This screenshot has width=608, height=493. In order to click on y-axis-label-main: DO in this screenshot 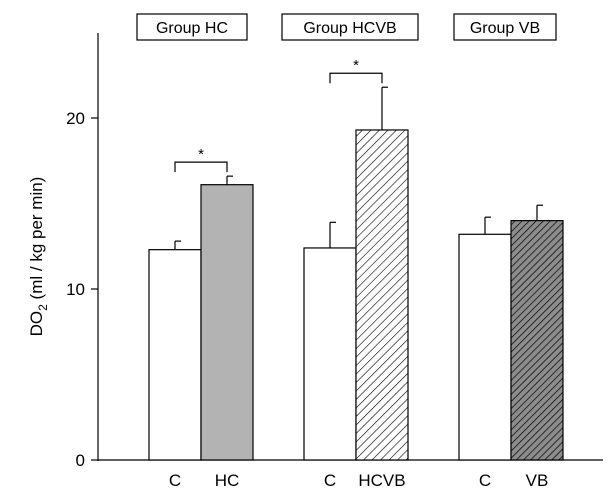, I will do `click(36, 324)`.